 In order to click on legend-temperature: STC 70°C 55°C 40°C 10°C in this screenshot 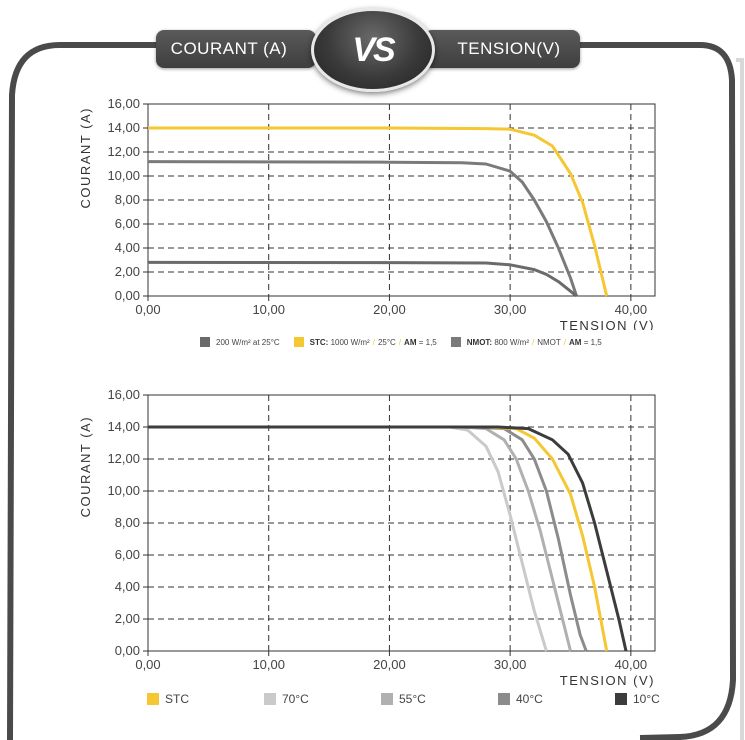, I will do `click(403, 699)`.